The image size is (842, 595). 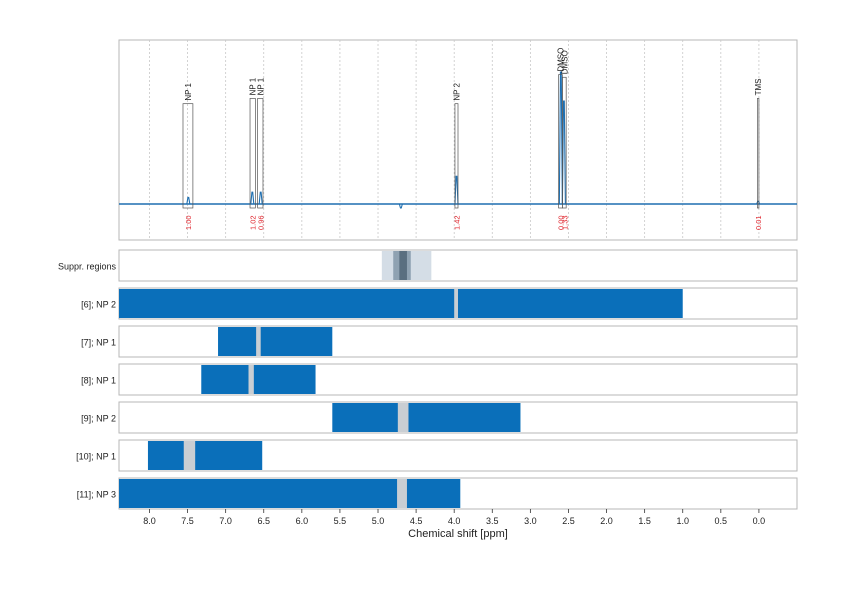 What do you see at coordinates (458, 265) in the screenshot?
I see `suppression-row-frame` at bounding box center [458, 265].